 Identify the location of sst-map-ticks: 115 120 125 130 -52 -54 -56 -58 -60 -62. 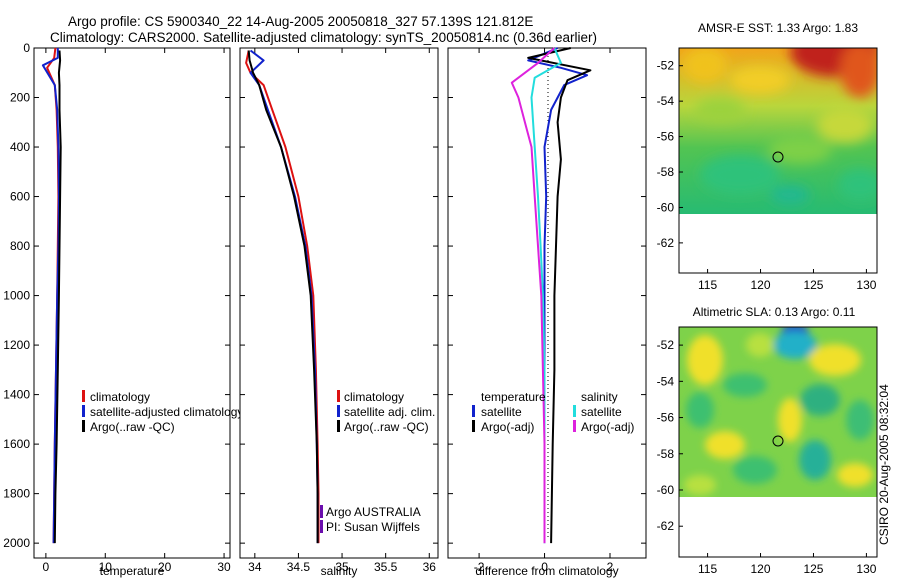
(767, 175).